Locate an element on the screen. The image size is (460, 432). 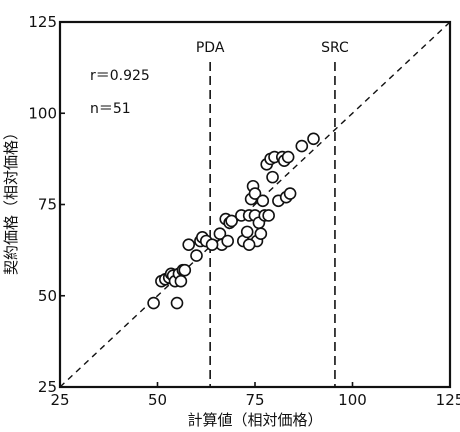
y-tick-label: 125 is located at coordinates (42, 22).